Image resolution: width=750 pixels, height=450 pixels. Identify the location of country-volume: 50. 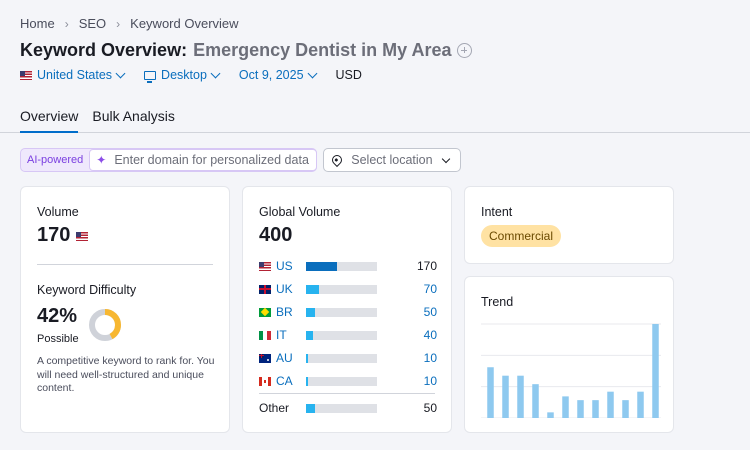
(430, 312).